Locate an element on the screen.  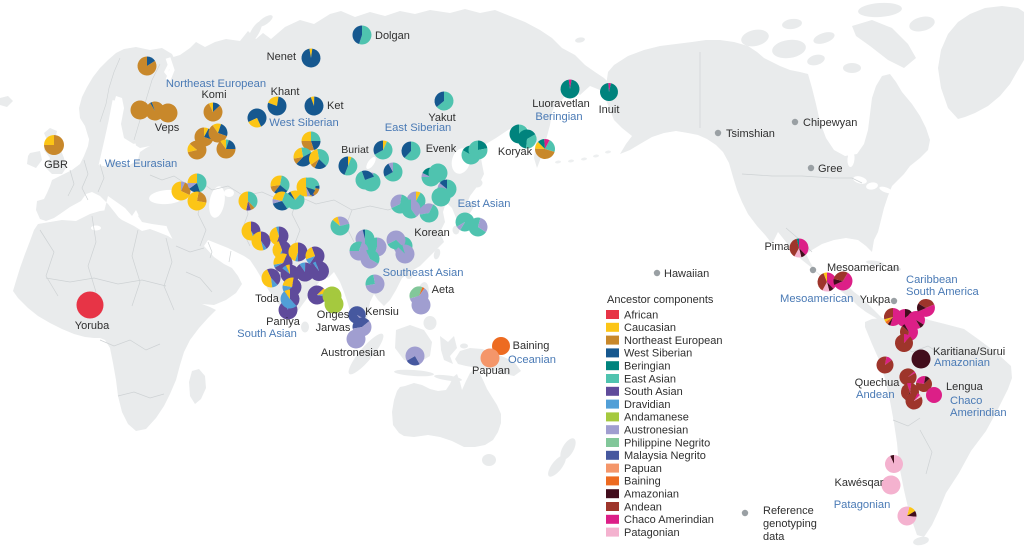
svg-text: genotyping is located at coordinates (790, 524).